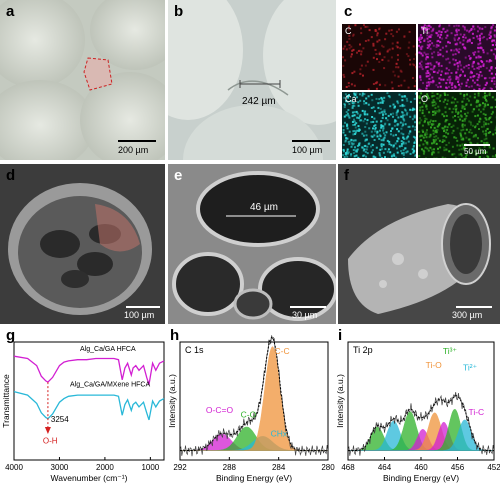 Image resolution: width=500 pixels, height=488 pixels. I want to click on eds-map-ti: Ti, so click(458, 58).